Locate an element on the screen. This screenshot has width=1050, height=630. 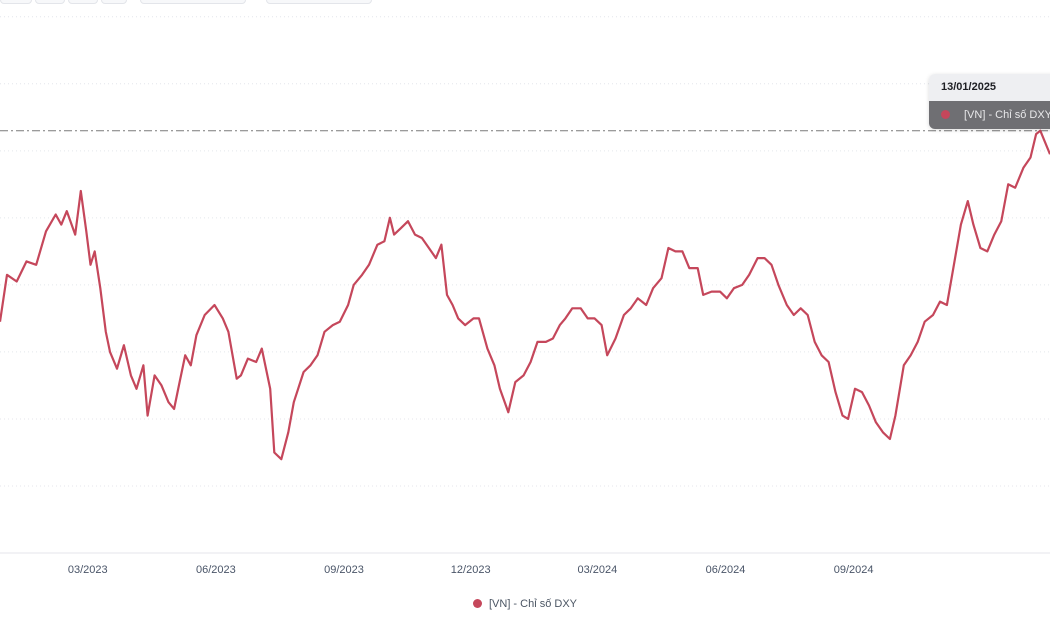
tooltip-series-row: [VN] - Chỉ số DXY is located at coordinates (989, 115).